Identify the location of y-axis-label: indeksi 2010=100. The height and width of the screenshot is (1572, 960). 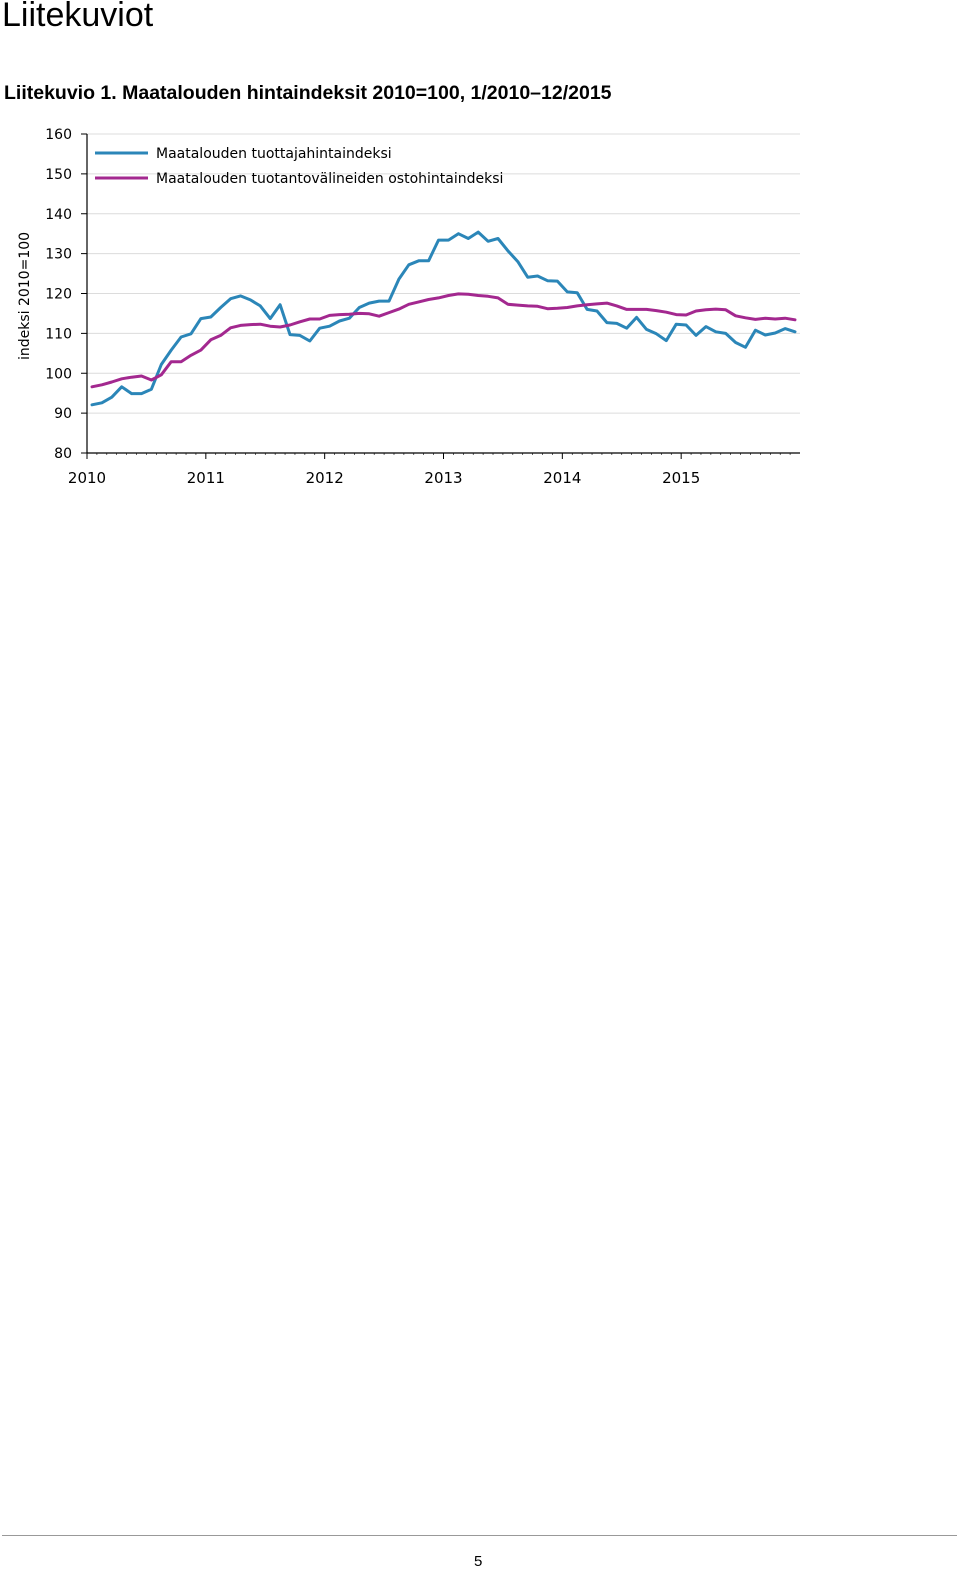
(25, 296).